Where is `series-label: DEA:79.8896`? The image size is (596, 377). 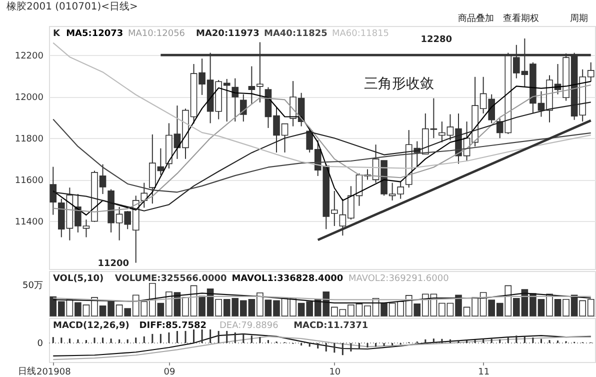
series-label: DEA:79.8896 is located at coordinates (249, 326).